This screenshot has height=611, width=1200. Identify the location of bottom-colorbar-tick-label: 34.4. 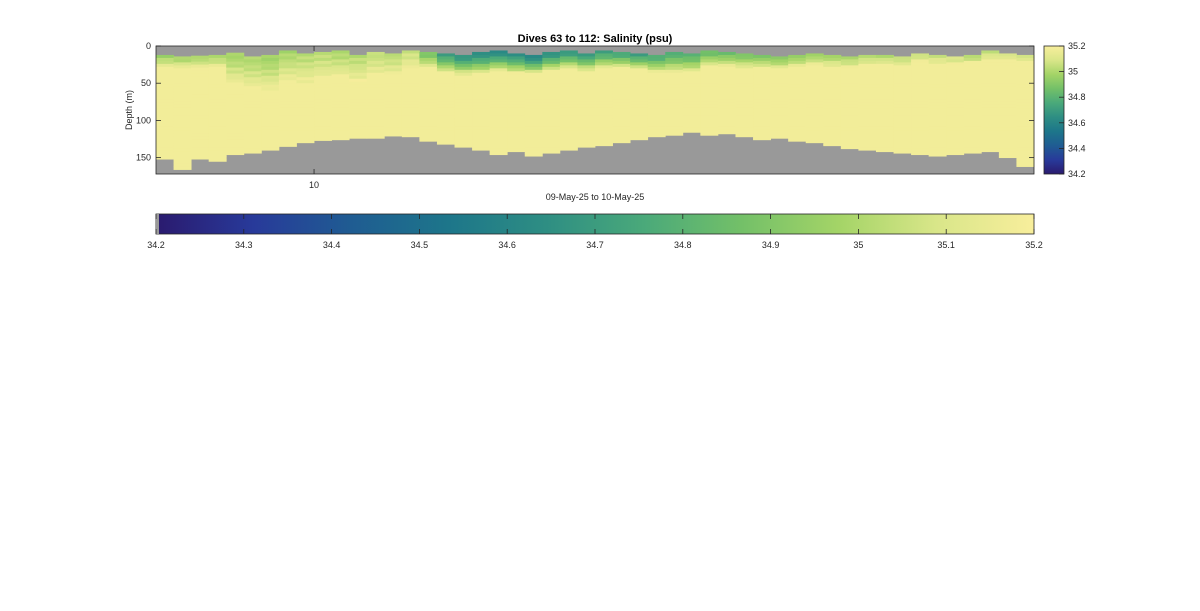
(332, 245).